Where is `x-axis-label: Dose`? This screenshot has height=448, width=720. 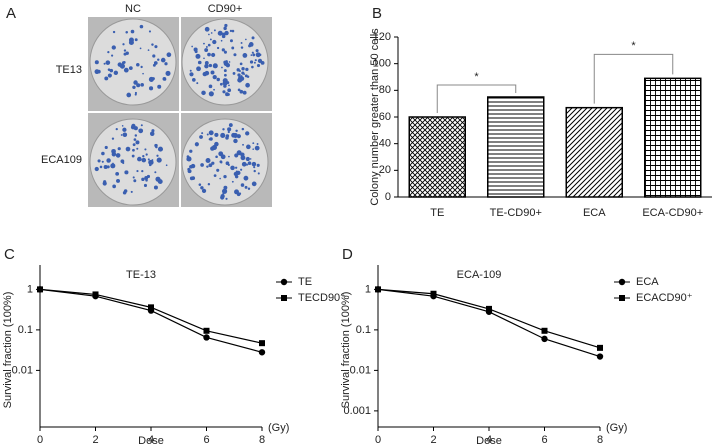
x-axis-label: Dose is located at coordinates (151, 441).